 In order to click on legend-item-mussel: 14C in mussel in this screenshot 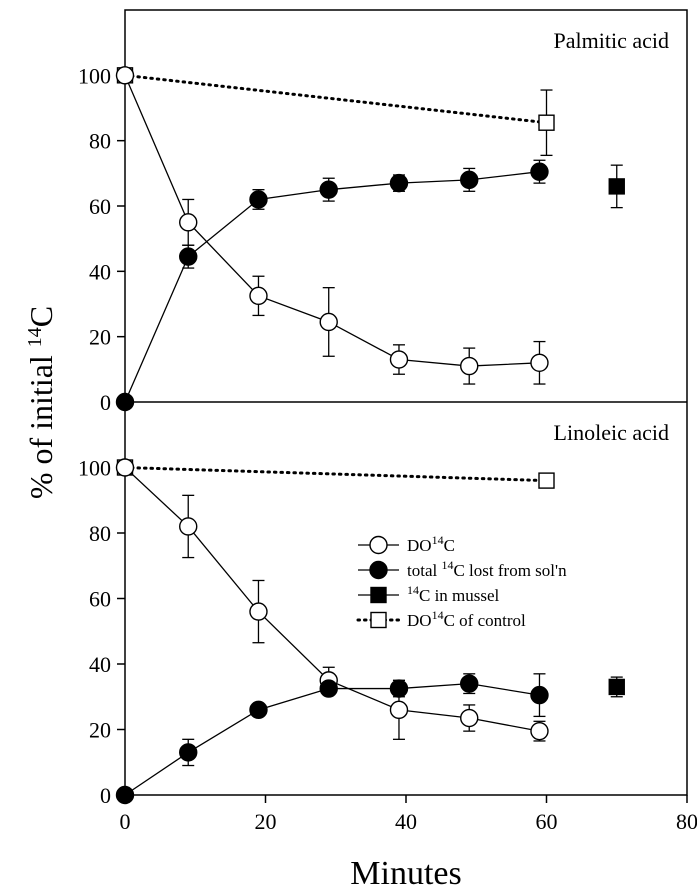, I will do `click(429, 594)`.